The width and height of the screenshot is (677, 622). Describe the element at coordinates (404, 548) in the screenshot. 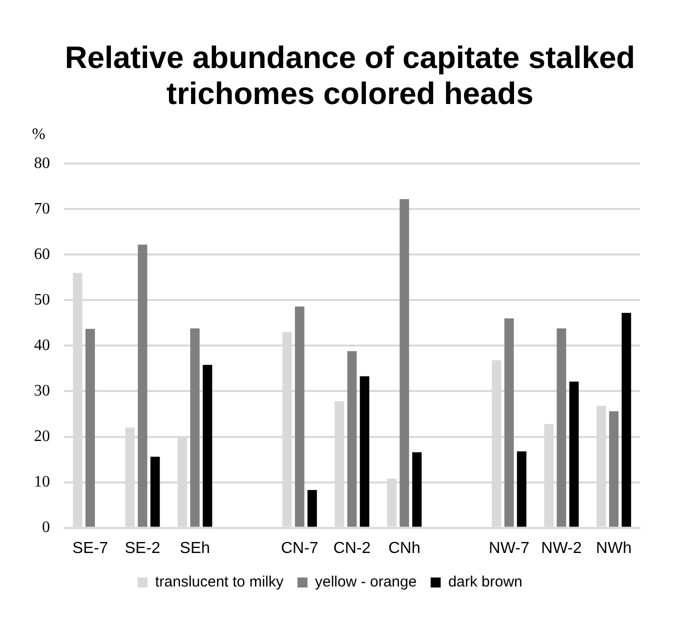

I see `x-tick-label: CNh` at that location.